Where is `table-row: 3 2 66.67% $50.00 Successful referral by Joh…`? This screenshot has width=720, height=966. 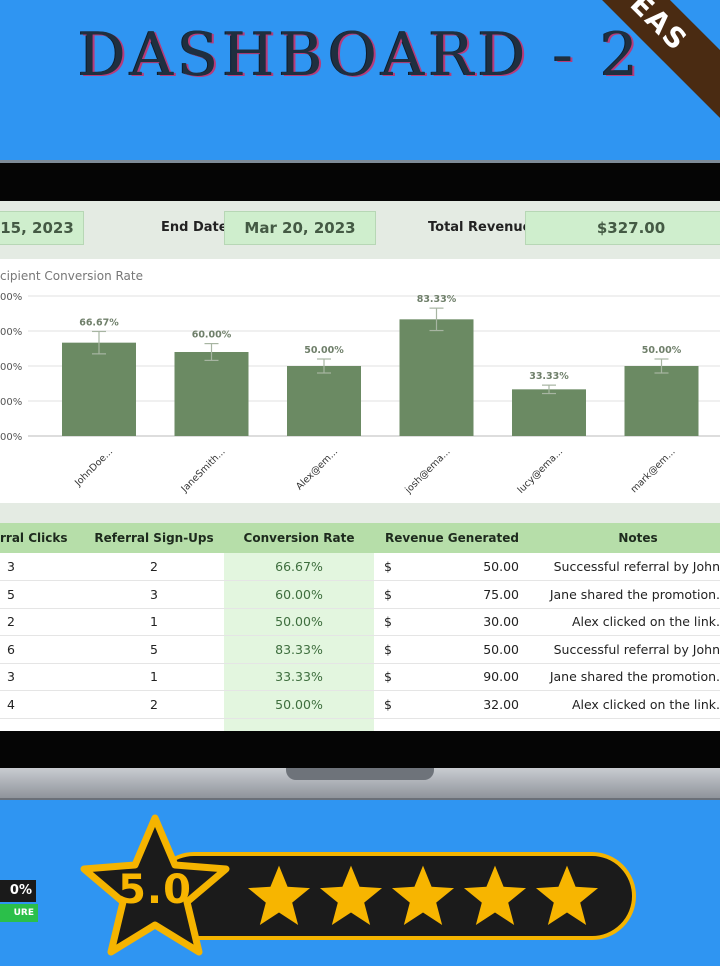 table-row: 3 2 66.67% $50.00 Successful referral by Joh… is located at coordinates (360, 567).